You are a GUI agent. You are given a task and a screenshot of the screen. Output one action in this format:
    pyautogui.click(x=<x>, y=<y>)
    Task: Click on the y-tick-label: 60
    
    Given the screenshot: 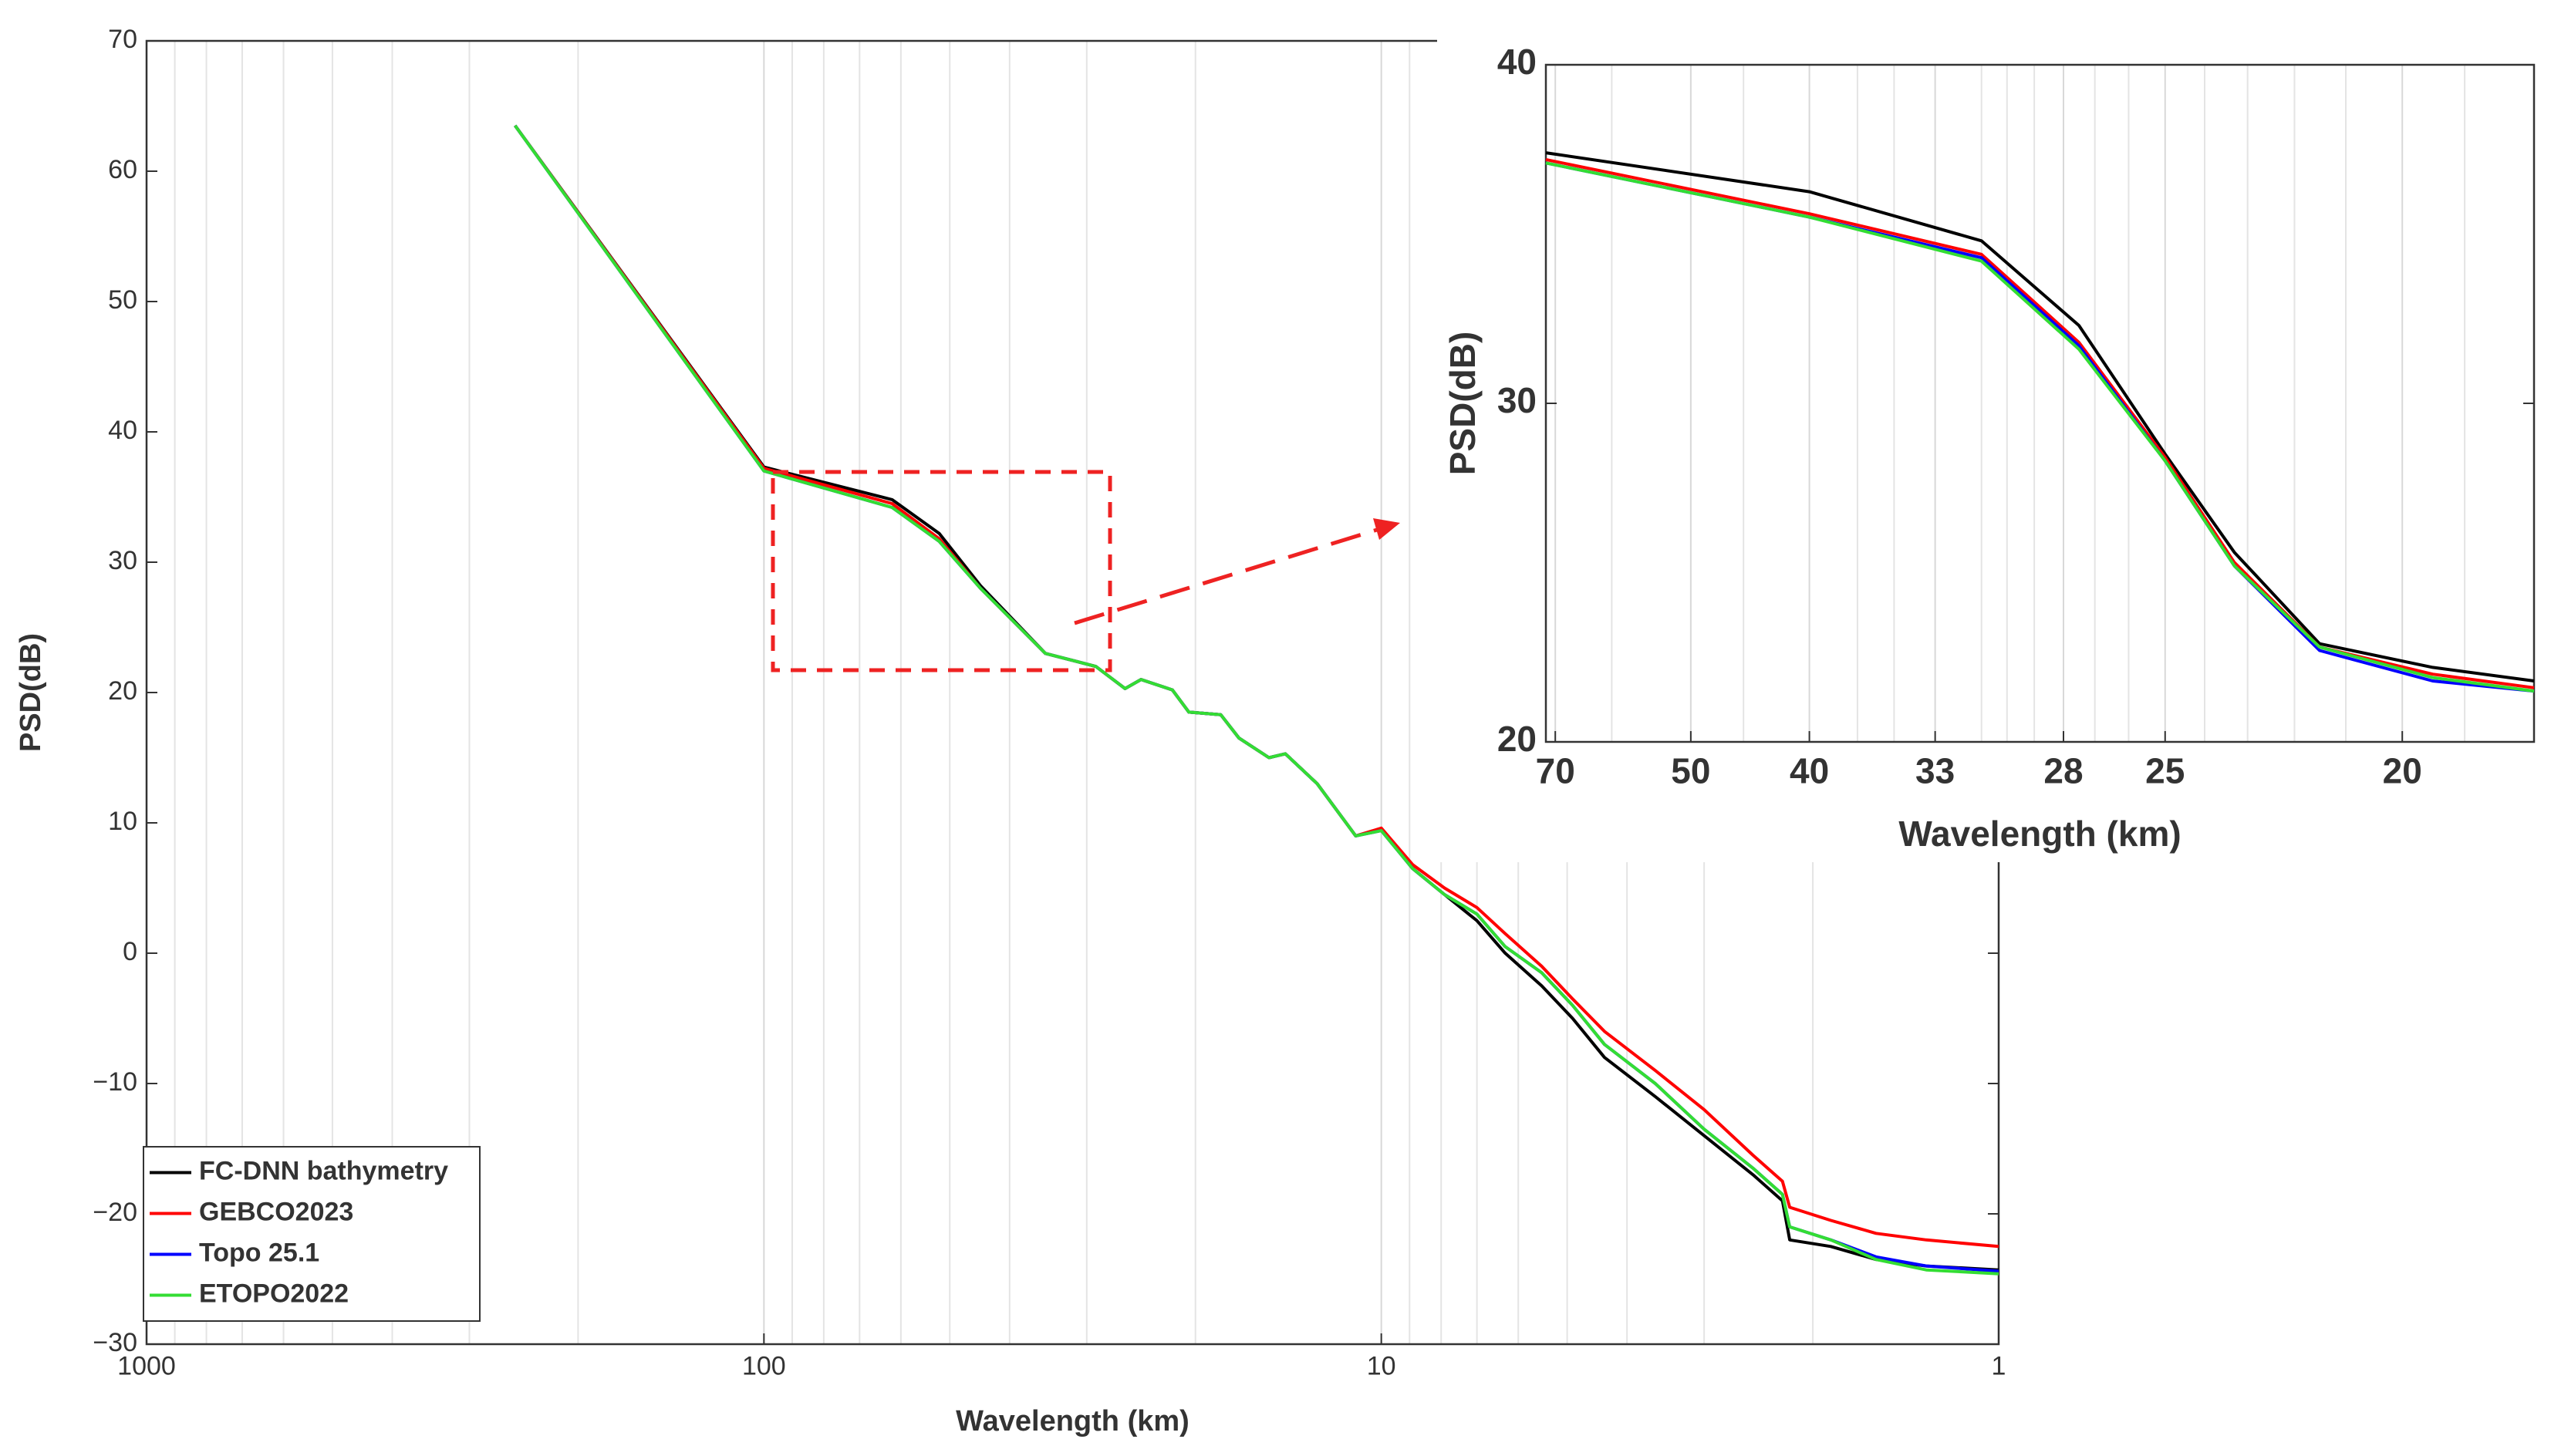 What is the action you would take?
    pyautogui.click(x=123, y=169)
    